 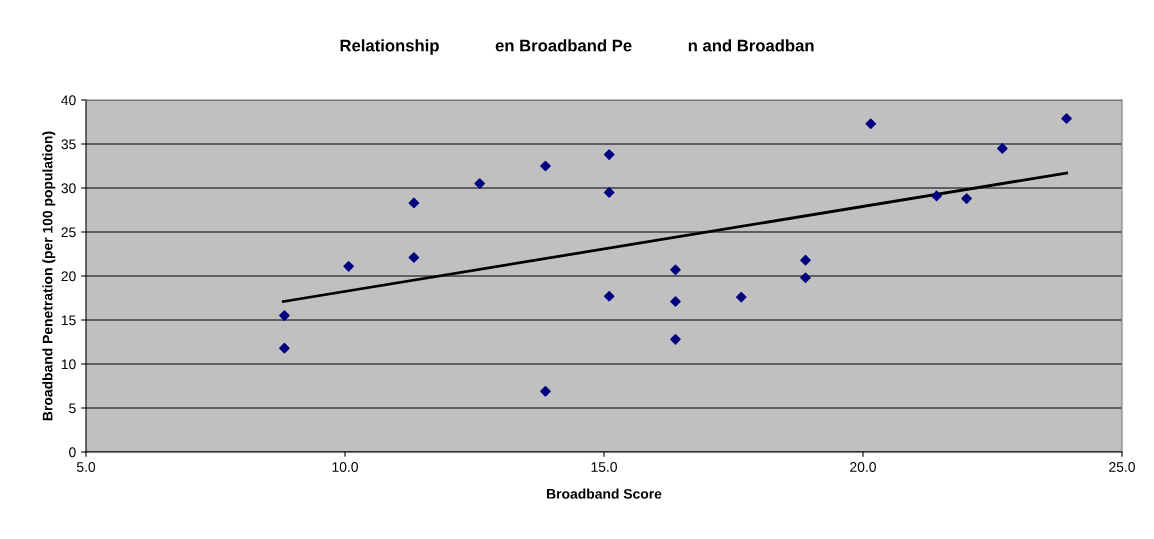 I want to click on y-axis-title: Broadband Penetration (per 100 population), so click(x=49, y=276).